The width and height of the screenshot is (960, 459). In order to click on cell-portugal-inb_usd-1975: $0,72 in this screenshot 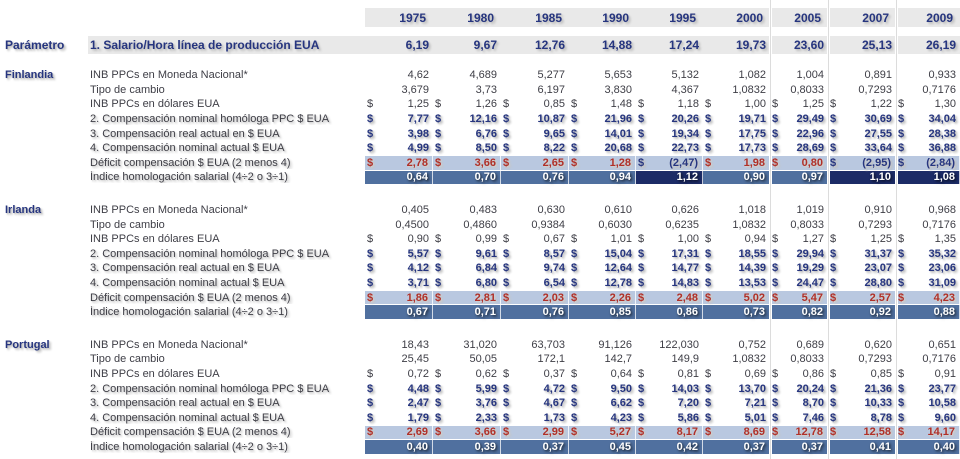, I will do `click(398, 373)`.